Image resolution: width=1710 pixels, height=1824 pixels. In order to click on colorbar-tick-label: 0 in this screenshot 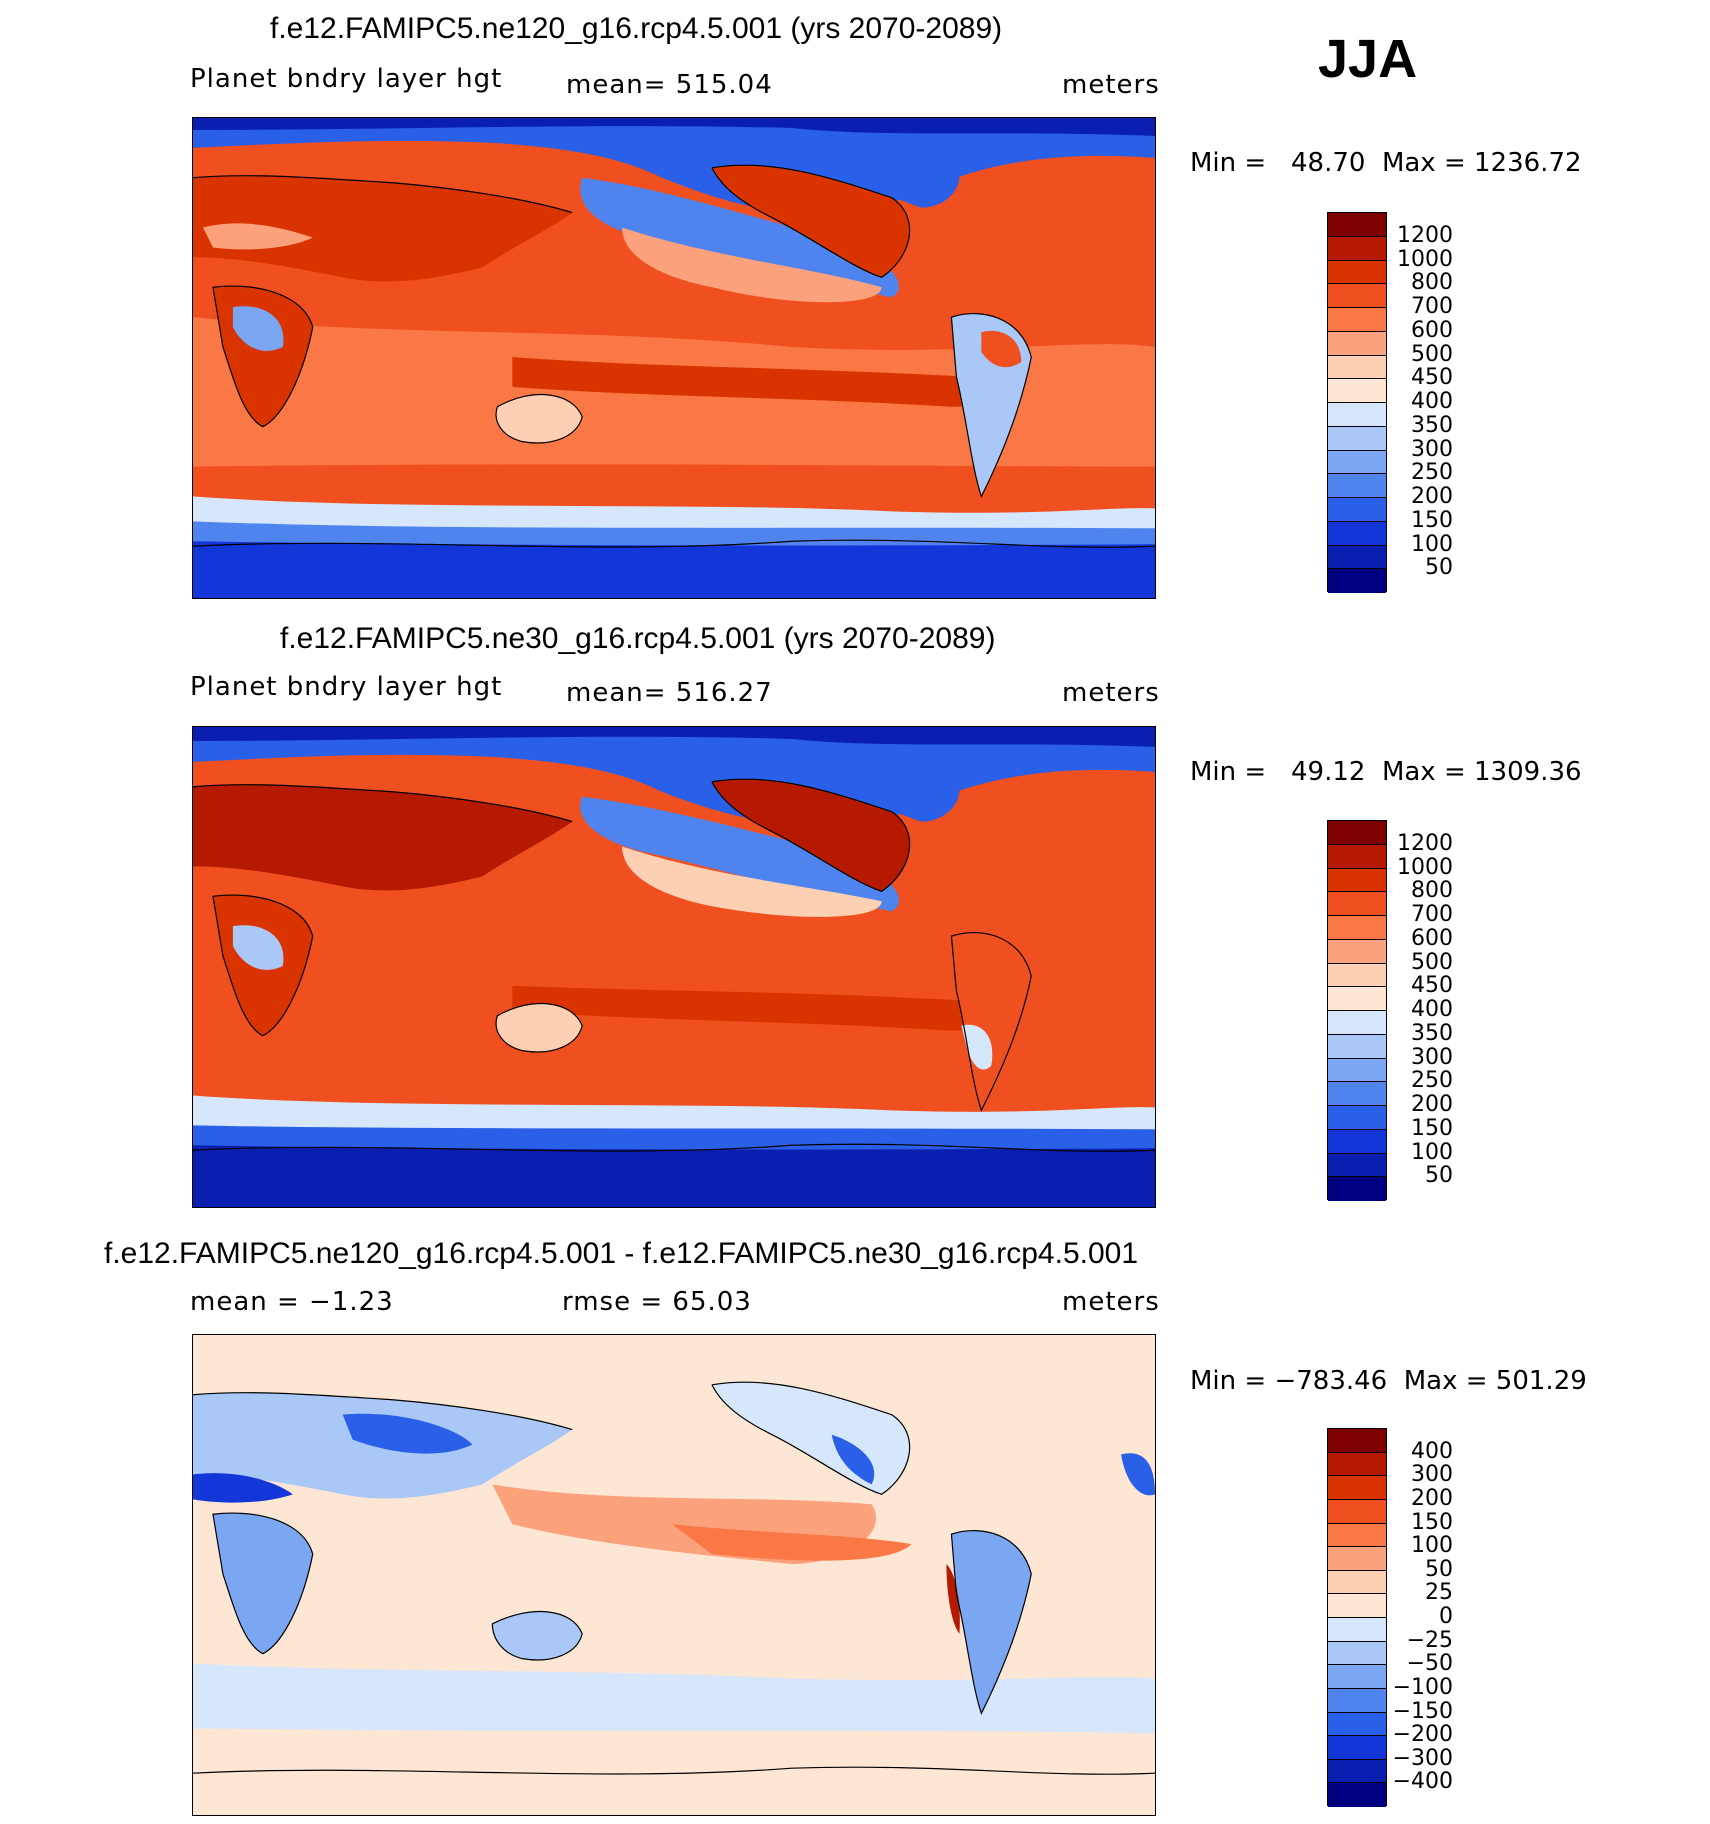, I will do `click(1446, 1616)`.